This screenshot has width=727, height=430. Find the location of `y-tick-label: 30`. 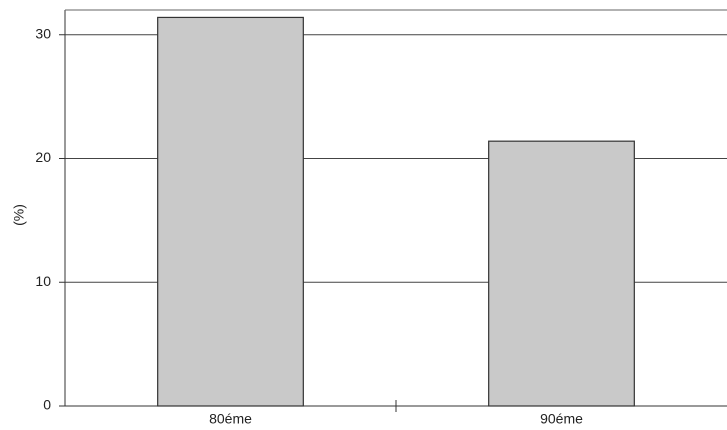

y-tick-label: 30 is located at coordinates (43, 33).